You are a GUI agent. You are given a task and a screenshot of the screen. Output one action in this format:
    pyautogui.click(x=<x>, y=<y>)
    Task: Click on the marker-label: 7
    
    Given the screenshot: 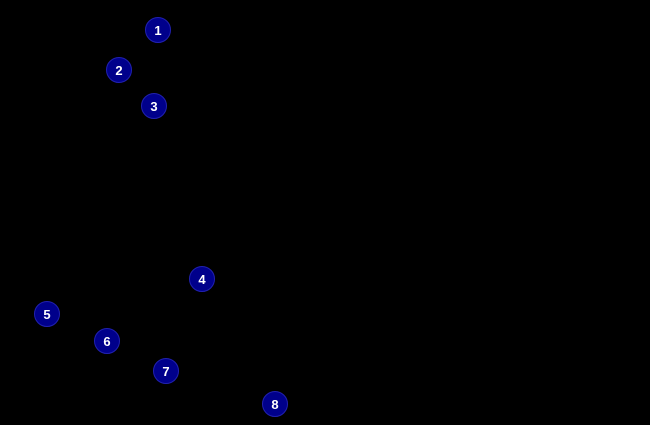 What is the action you would take?
    pyautogui.click(x=166, y=371)
    